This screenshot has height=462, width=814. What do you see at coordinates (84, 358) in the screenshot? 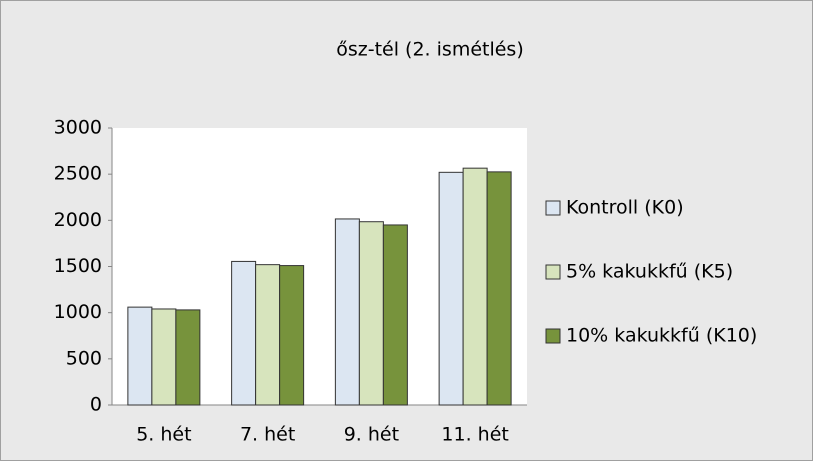
I see `y-tick-label: 500` at bounding box center [84, 358].